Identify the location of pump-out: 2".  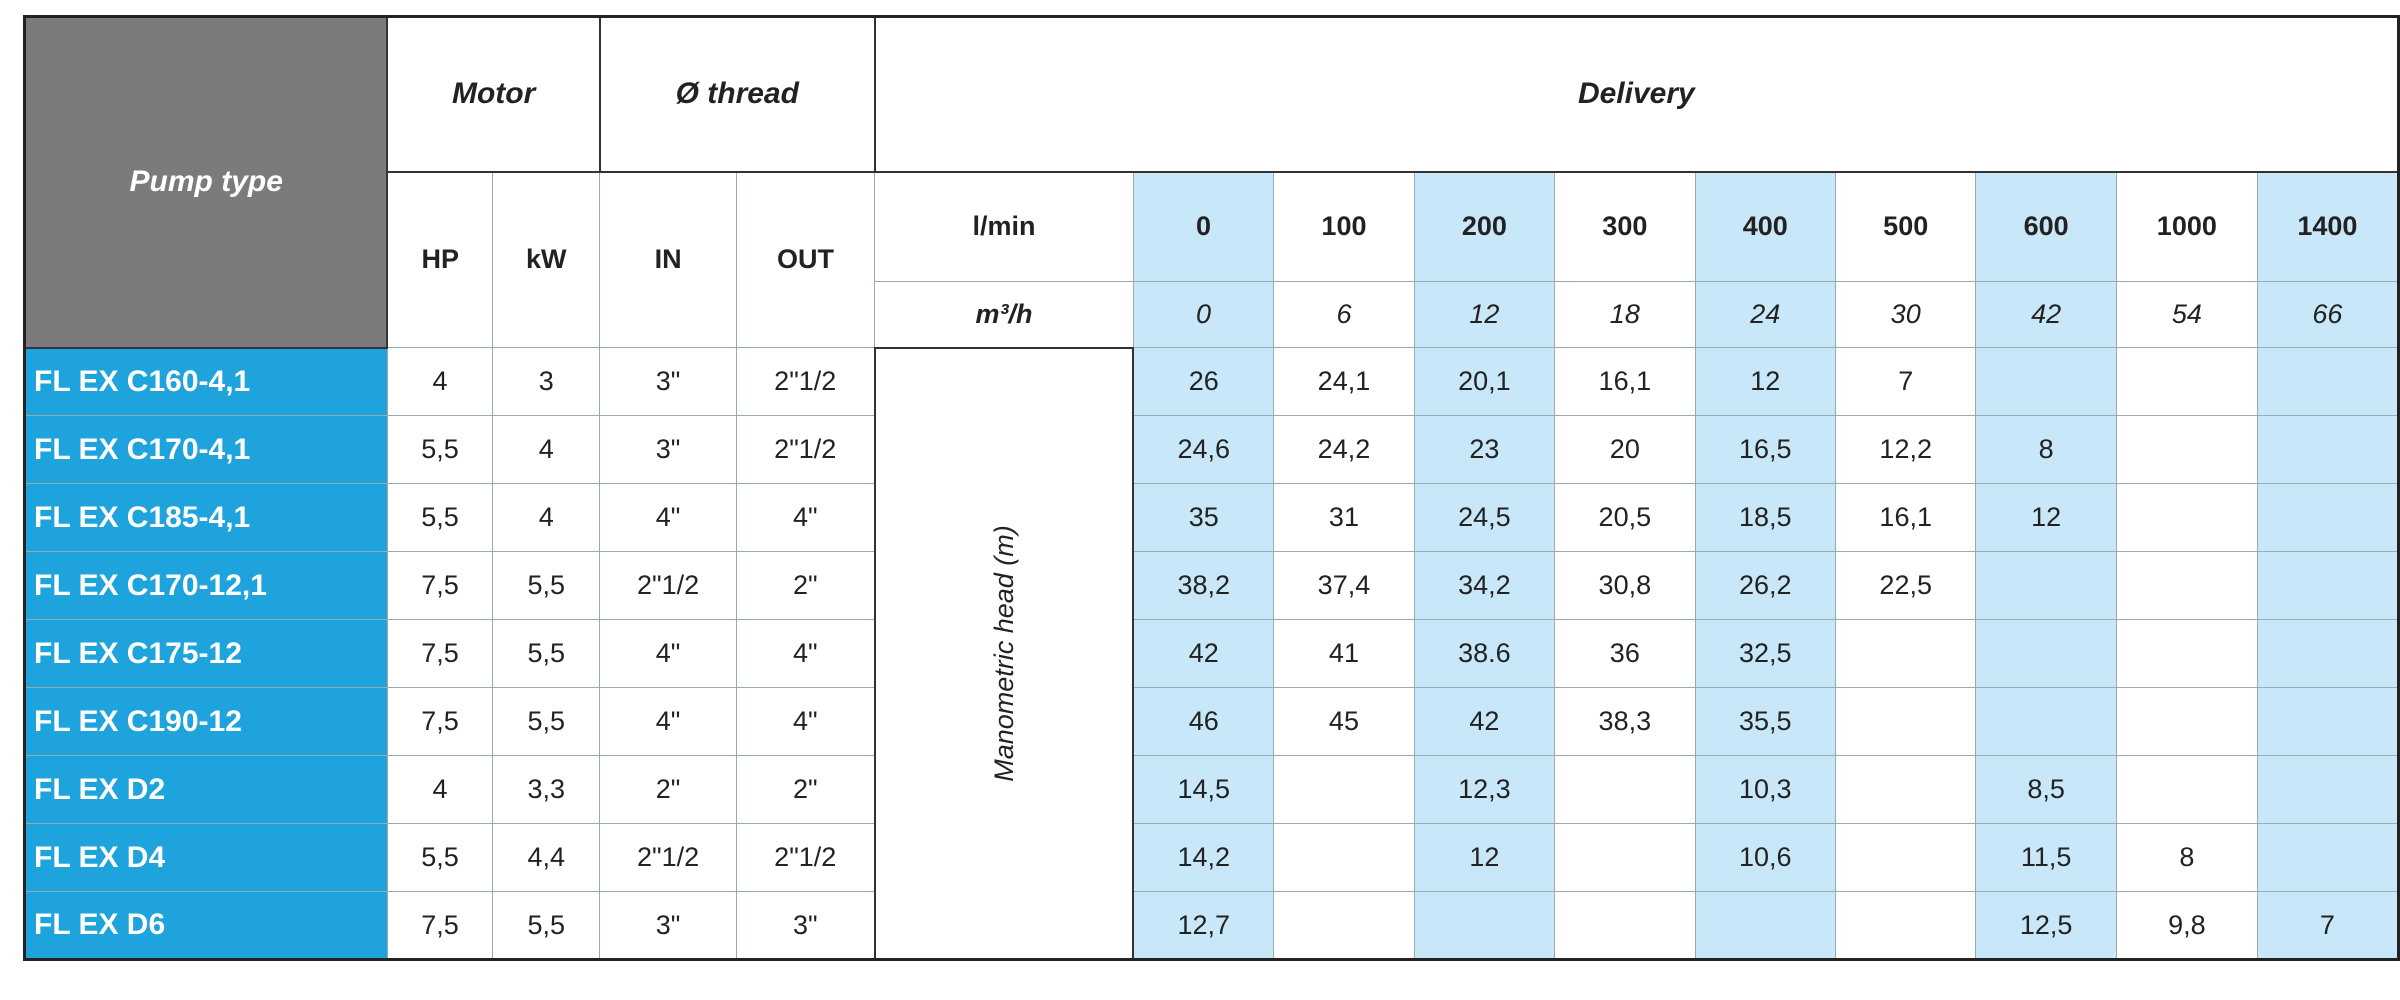
(805, 789).